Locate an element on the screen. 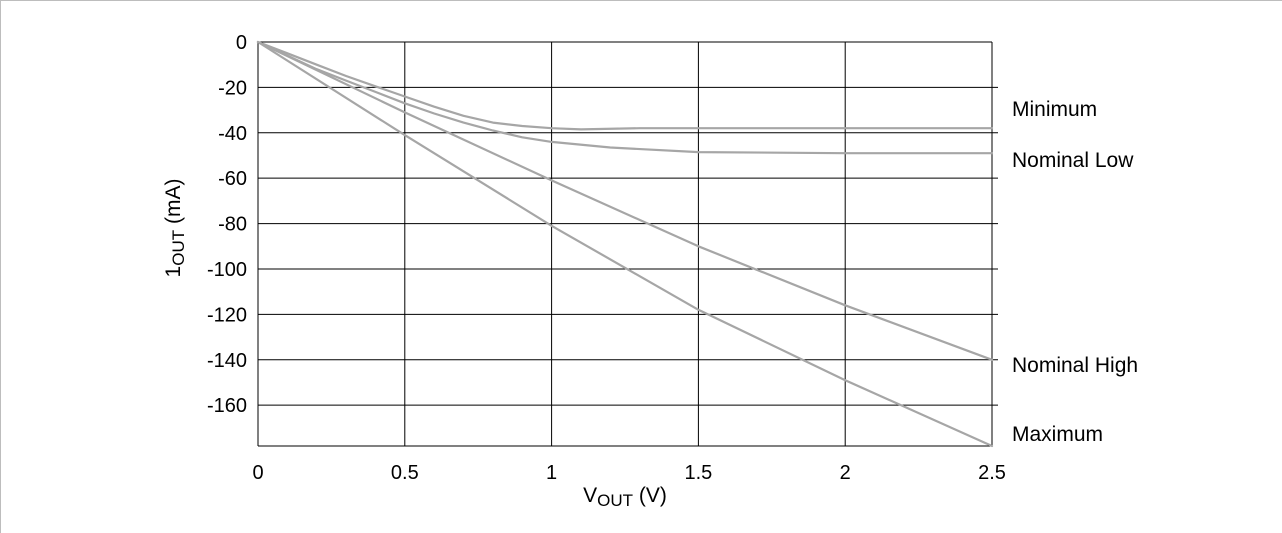 The width and height of the screenshot is (1282, 533). y-tick-labels: 0 -20 -40 -60 -80 -100 -120 -140 -160 is located at coordinates (227, 224).